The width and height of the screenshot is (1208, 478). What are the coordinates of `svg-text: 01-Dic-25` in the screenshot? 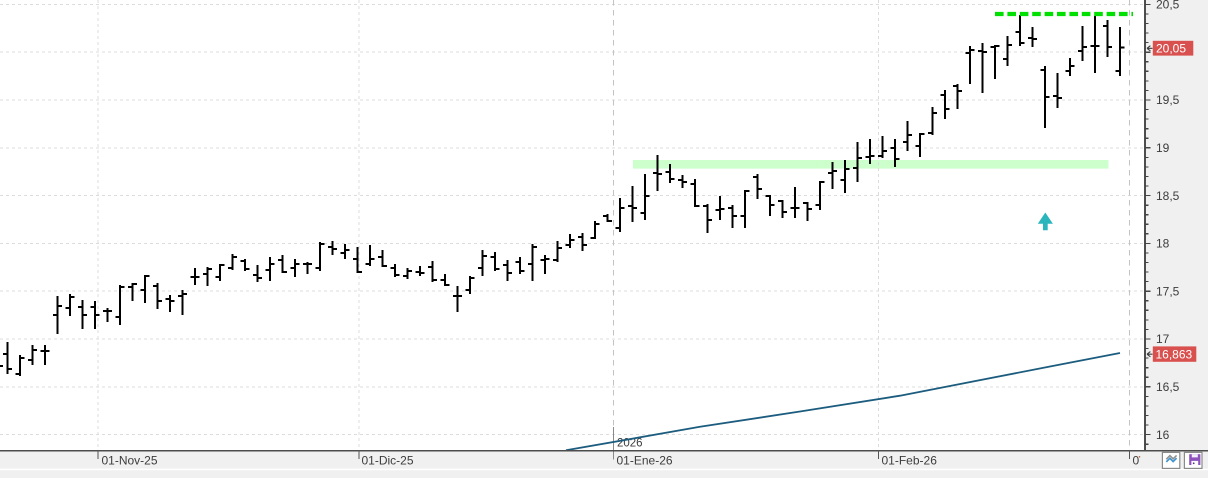 It's located at (388, 460).